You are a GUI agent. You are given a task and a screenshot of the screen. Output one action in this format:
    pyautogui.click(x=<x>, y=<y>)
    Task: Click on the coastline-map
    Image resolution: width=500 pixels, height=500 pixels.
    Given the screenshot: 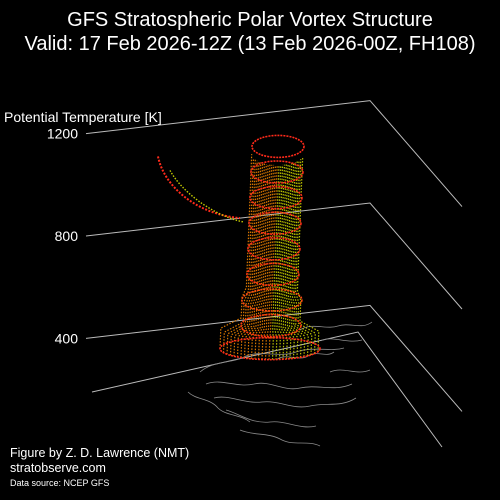 What is the action you would take?
    pyautogui.click(x=280, y=384)
    